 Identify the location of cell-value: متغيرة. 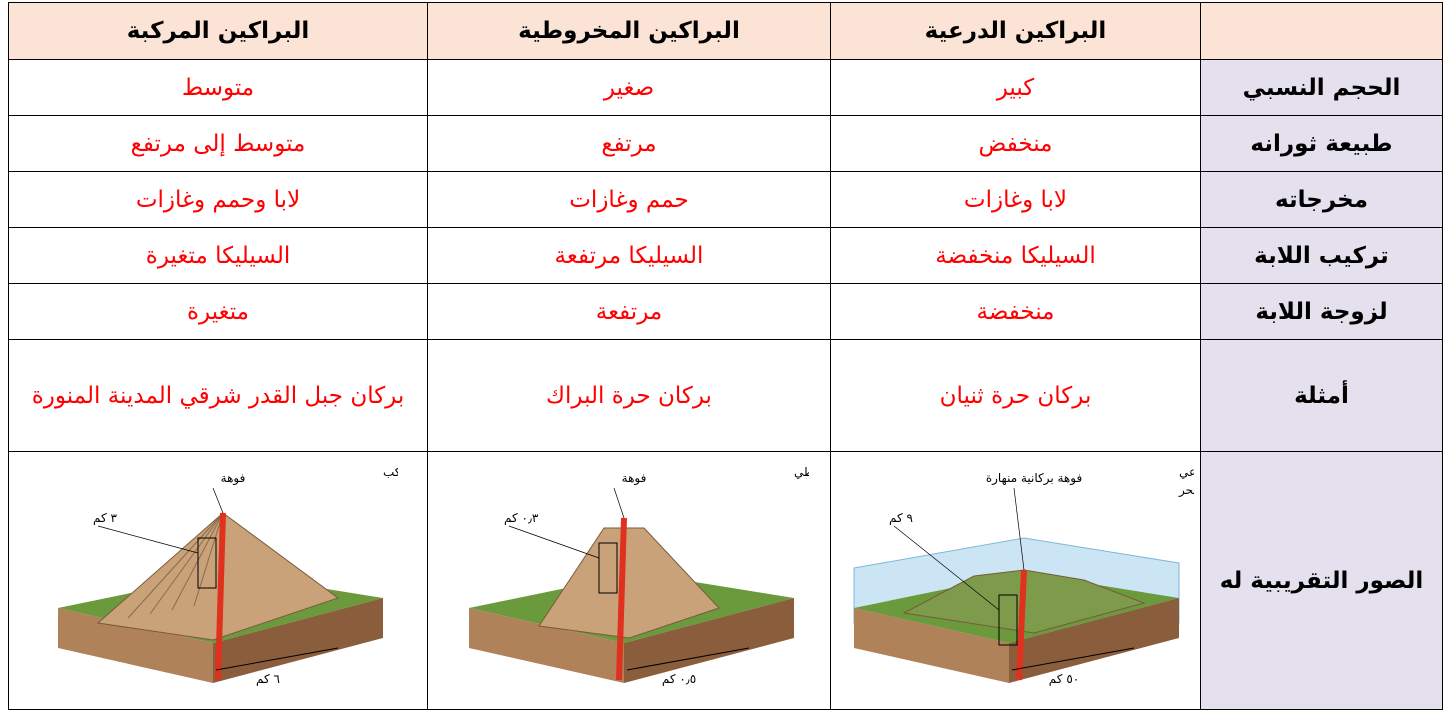
(218, 311).